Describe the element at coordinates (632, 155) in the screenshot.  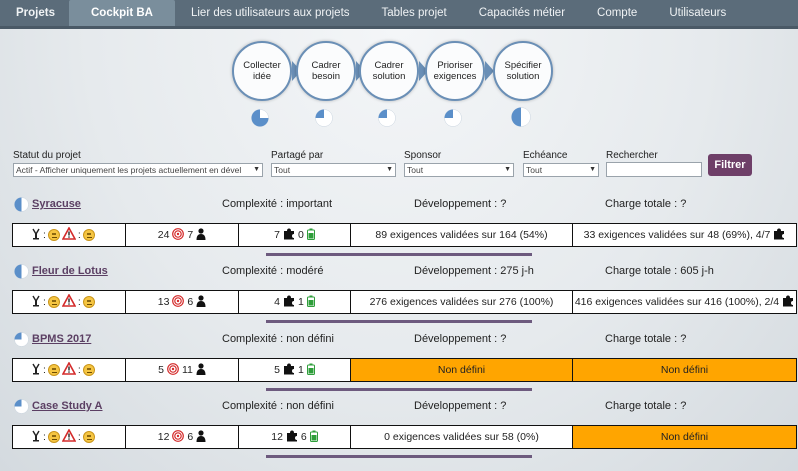
I see `search-label: Rechercher` at that location.